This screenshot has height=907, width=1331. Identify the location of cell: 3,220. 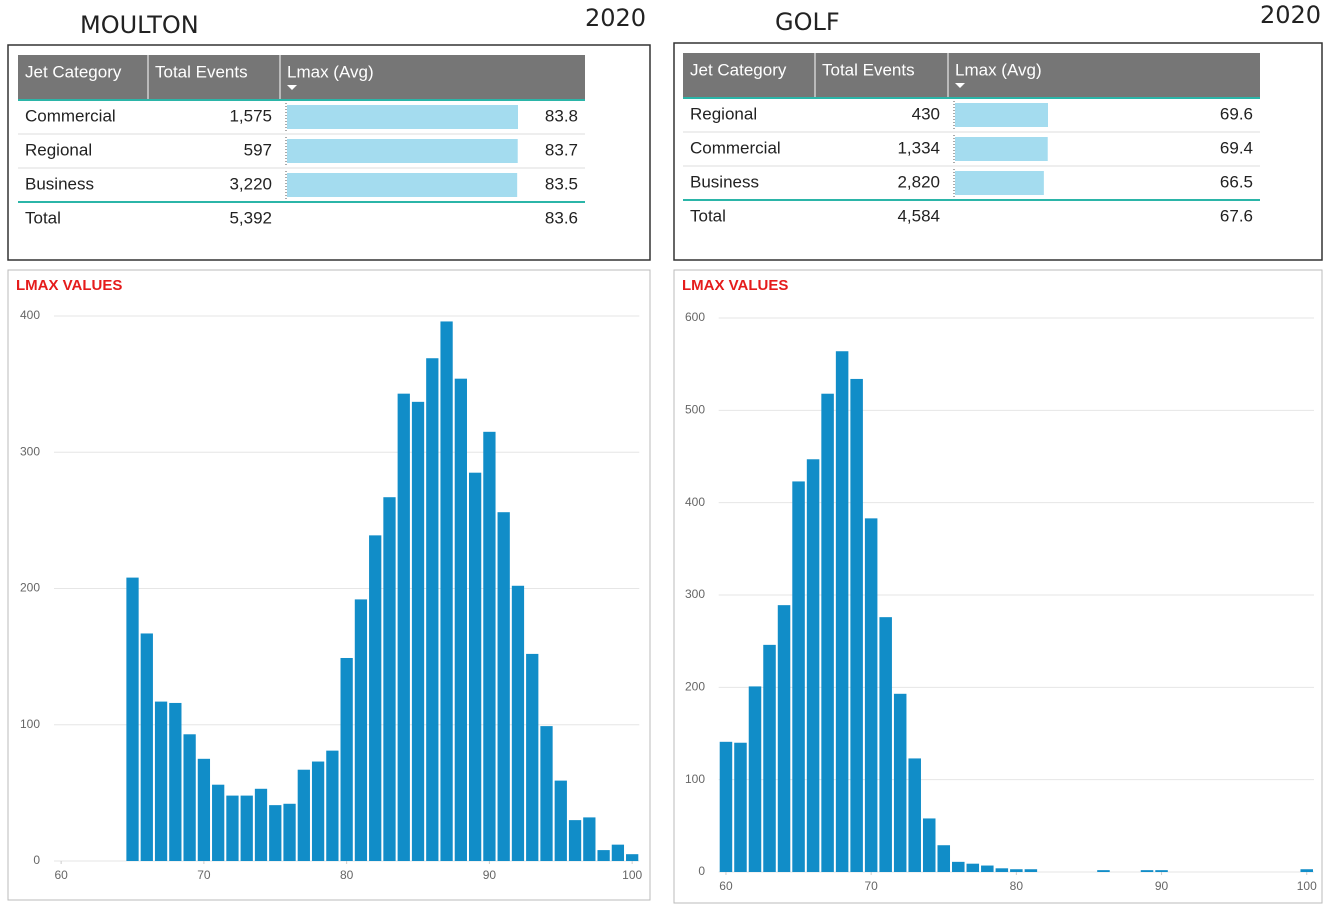
(250, 183).